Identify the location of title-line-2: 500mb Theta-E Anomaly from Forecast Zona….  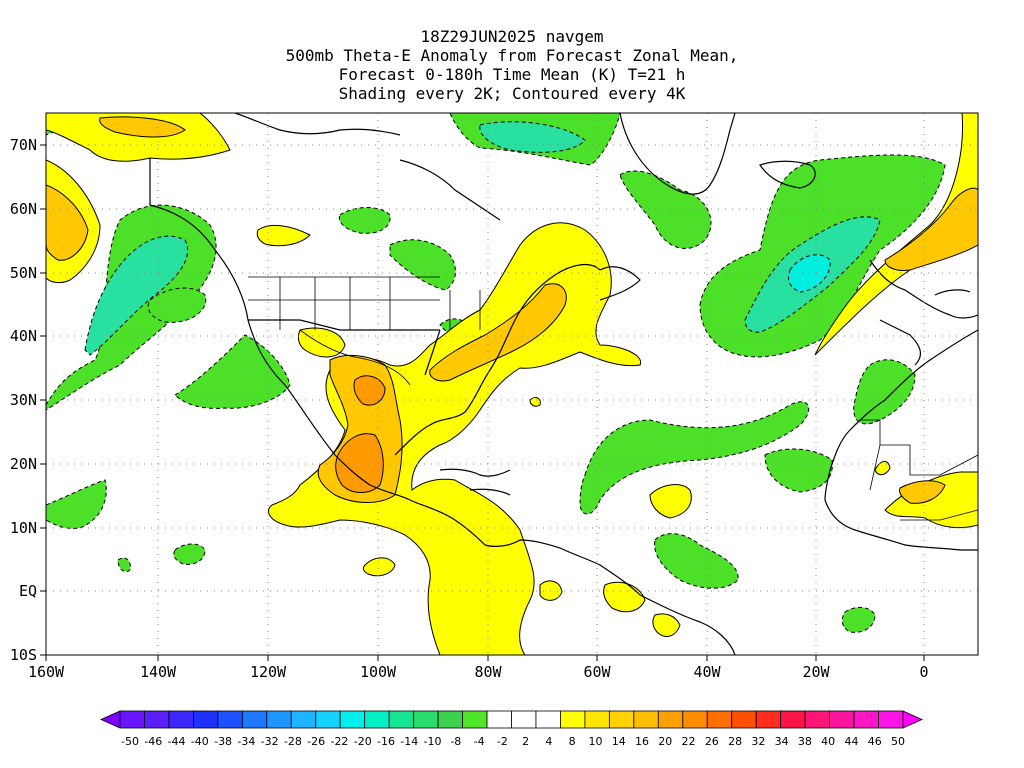
(512, 55).